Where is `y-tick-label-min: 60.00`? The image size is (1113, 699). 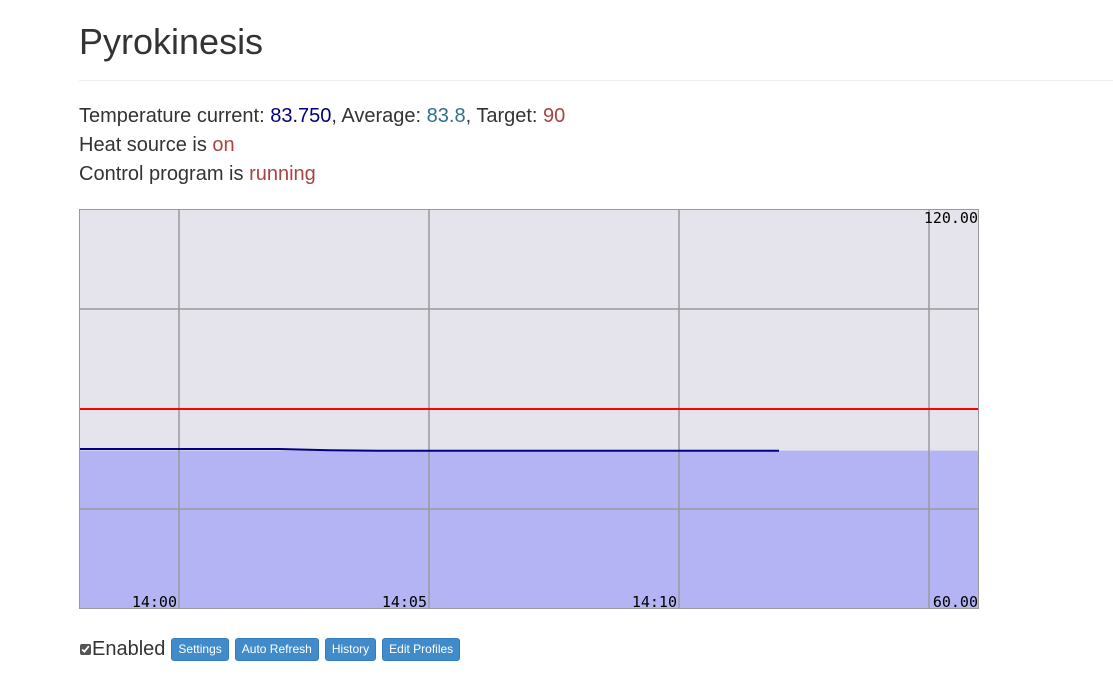
y-tick-label-min: 60.00 is located at coordinates (955, 601).